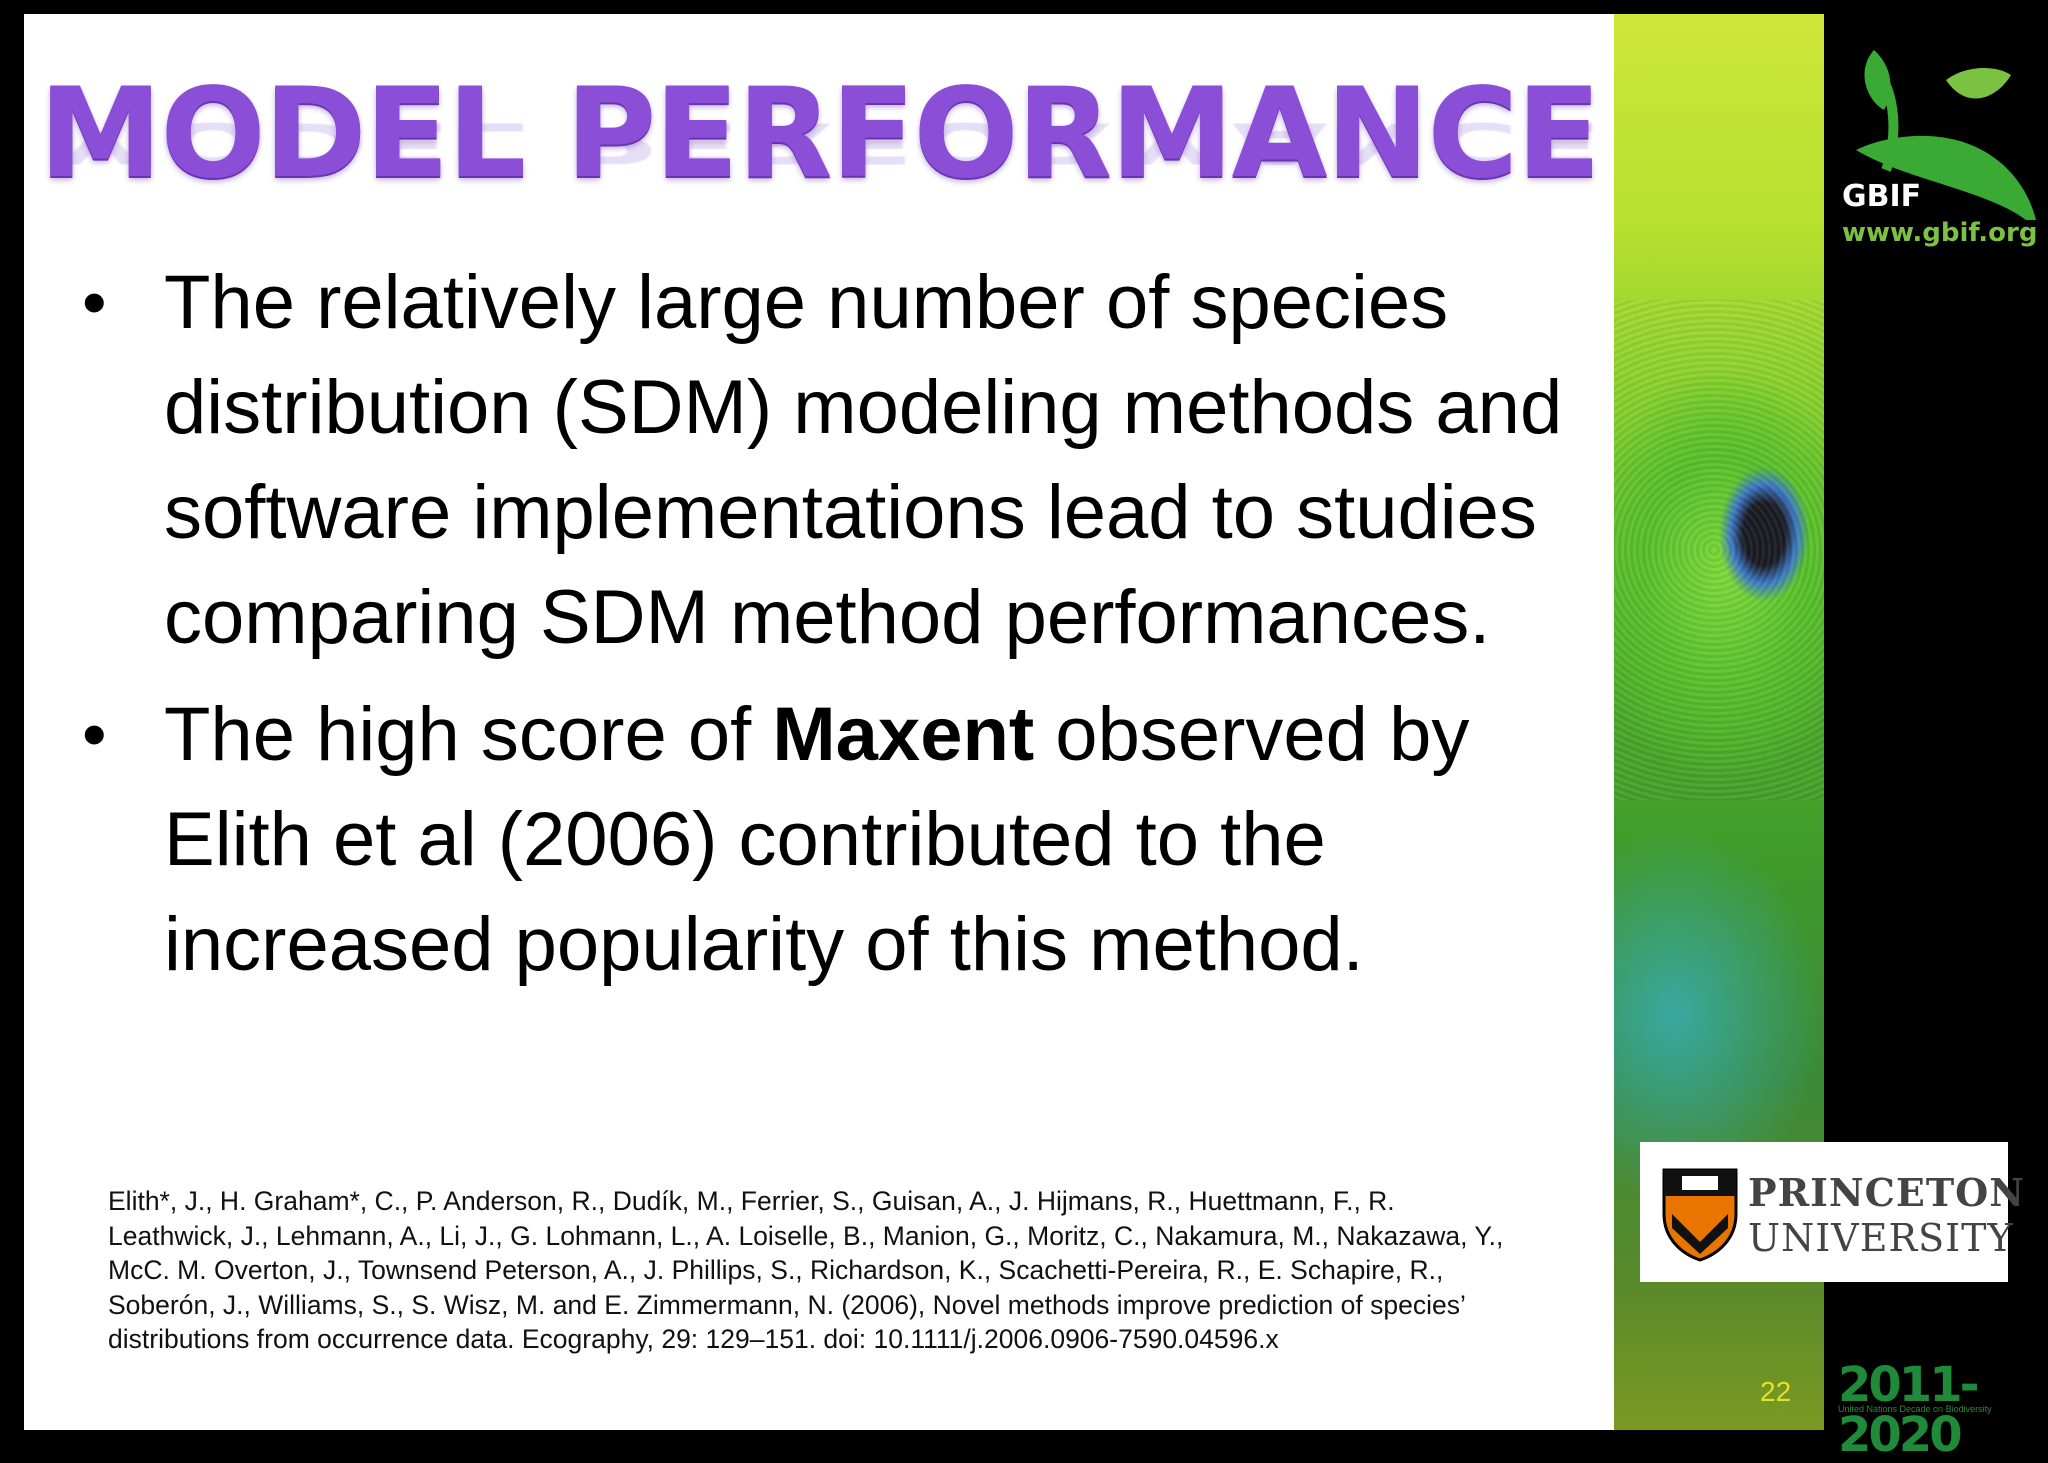 Image resolution: width=2048 pixels, height=1463 pixels. Describe the element at coordinates (1719, 550) in the screenshot. I see `lizard-scales-texture` at that location.